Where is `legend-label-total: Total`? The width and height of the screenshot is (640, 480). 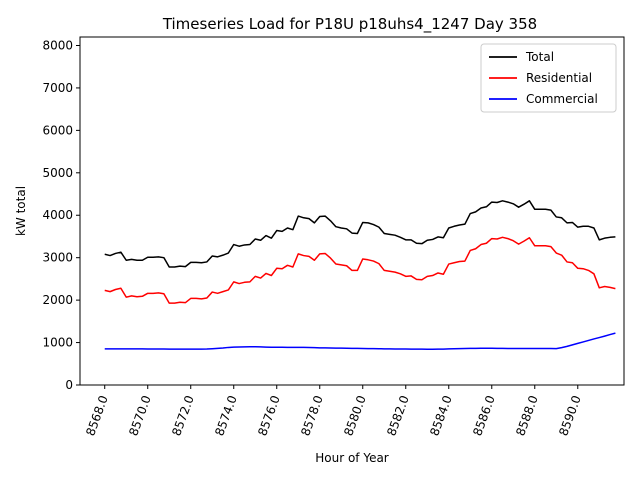
legend-label-total: Total is located at coordinates (539, 57).